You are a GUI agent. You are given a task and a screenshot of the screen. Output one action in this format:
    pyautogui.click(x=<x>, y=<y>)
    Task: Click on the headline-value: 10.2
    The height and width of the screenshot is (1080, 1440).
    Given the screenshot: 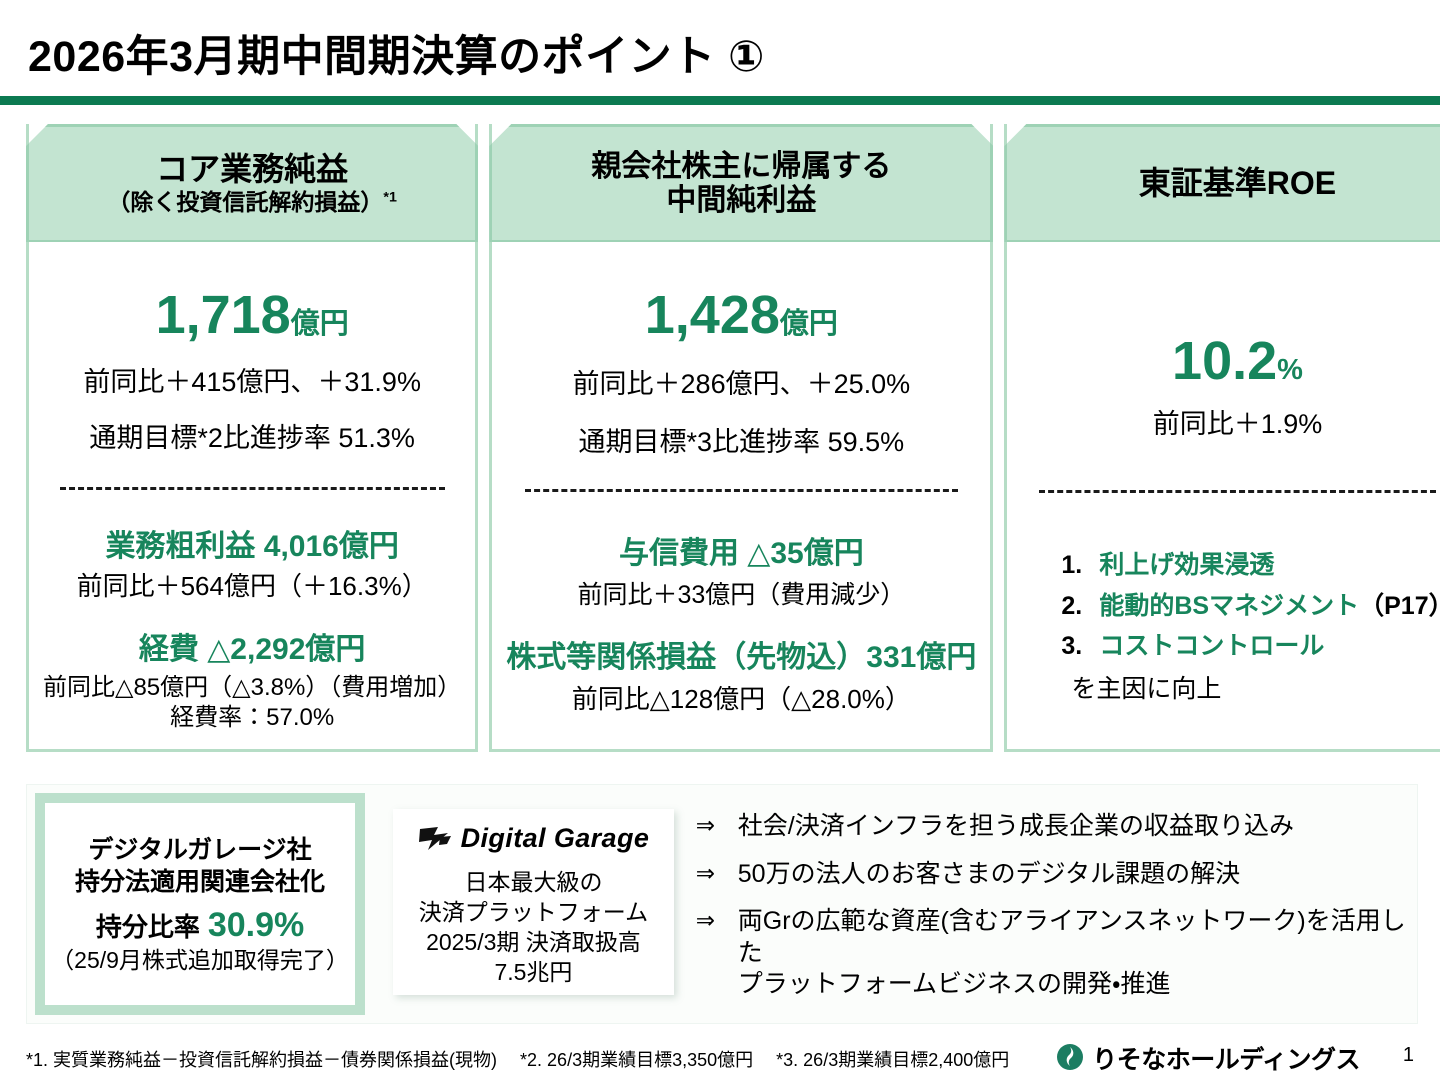 What is the action you would take?
    pyautogui.click(x=1225, y=361)
    